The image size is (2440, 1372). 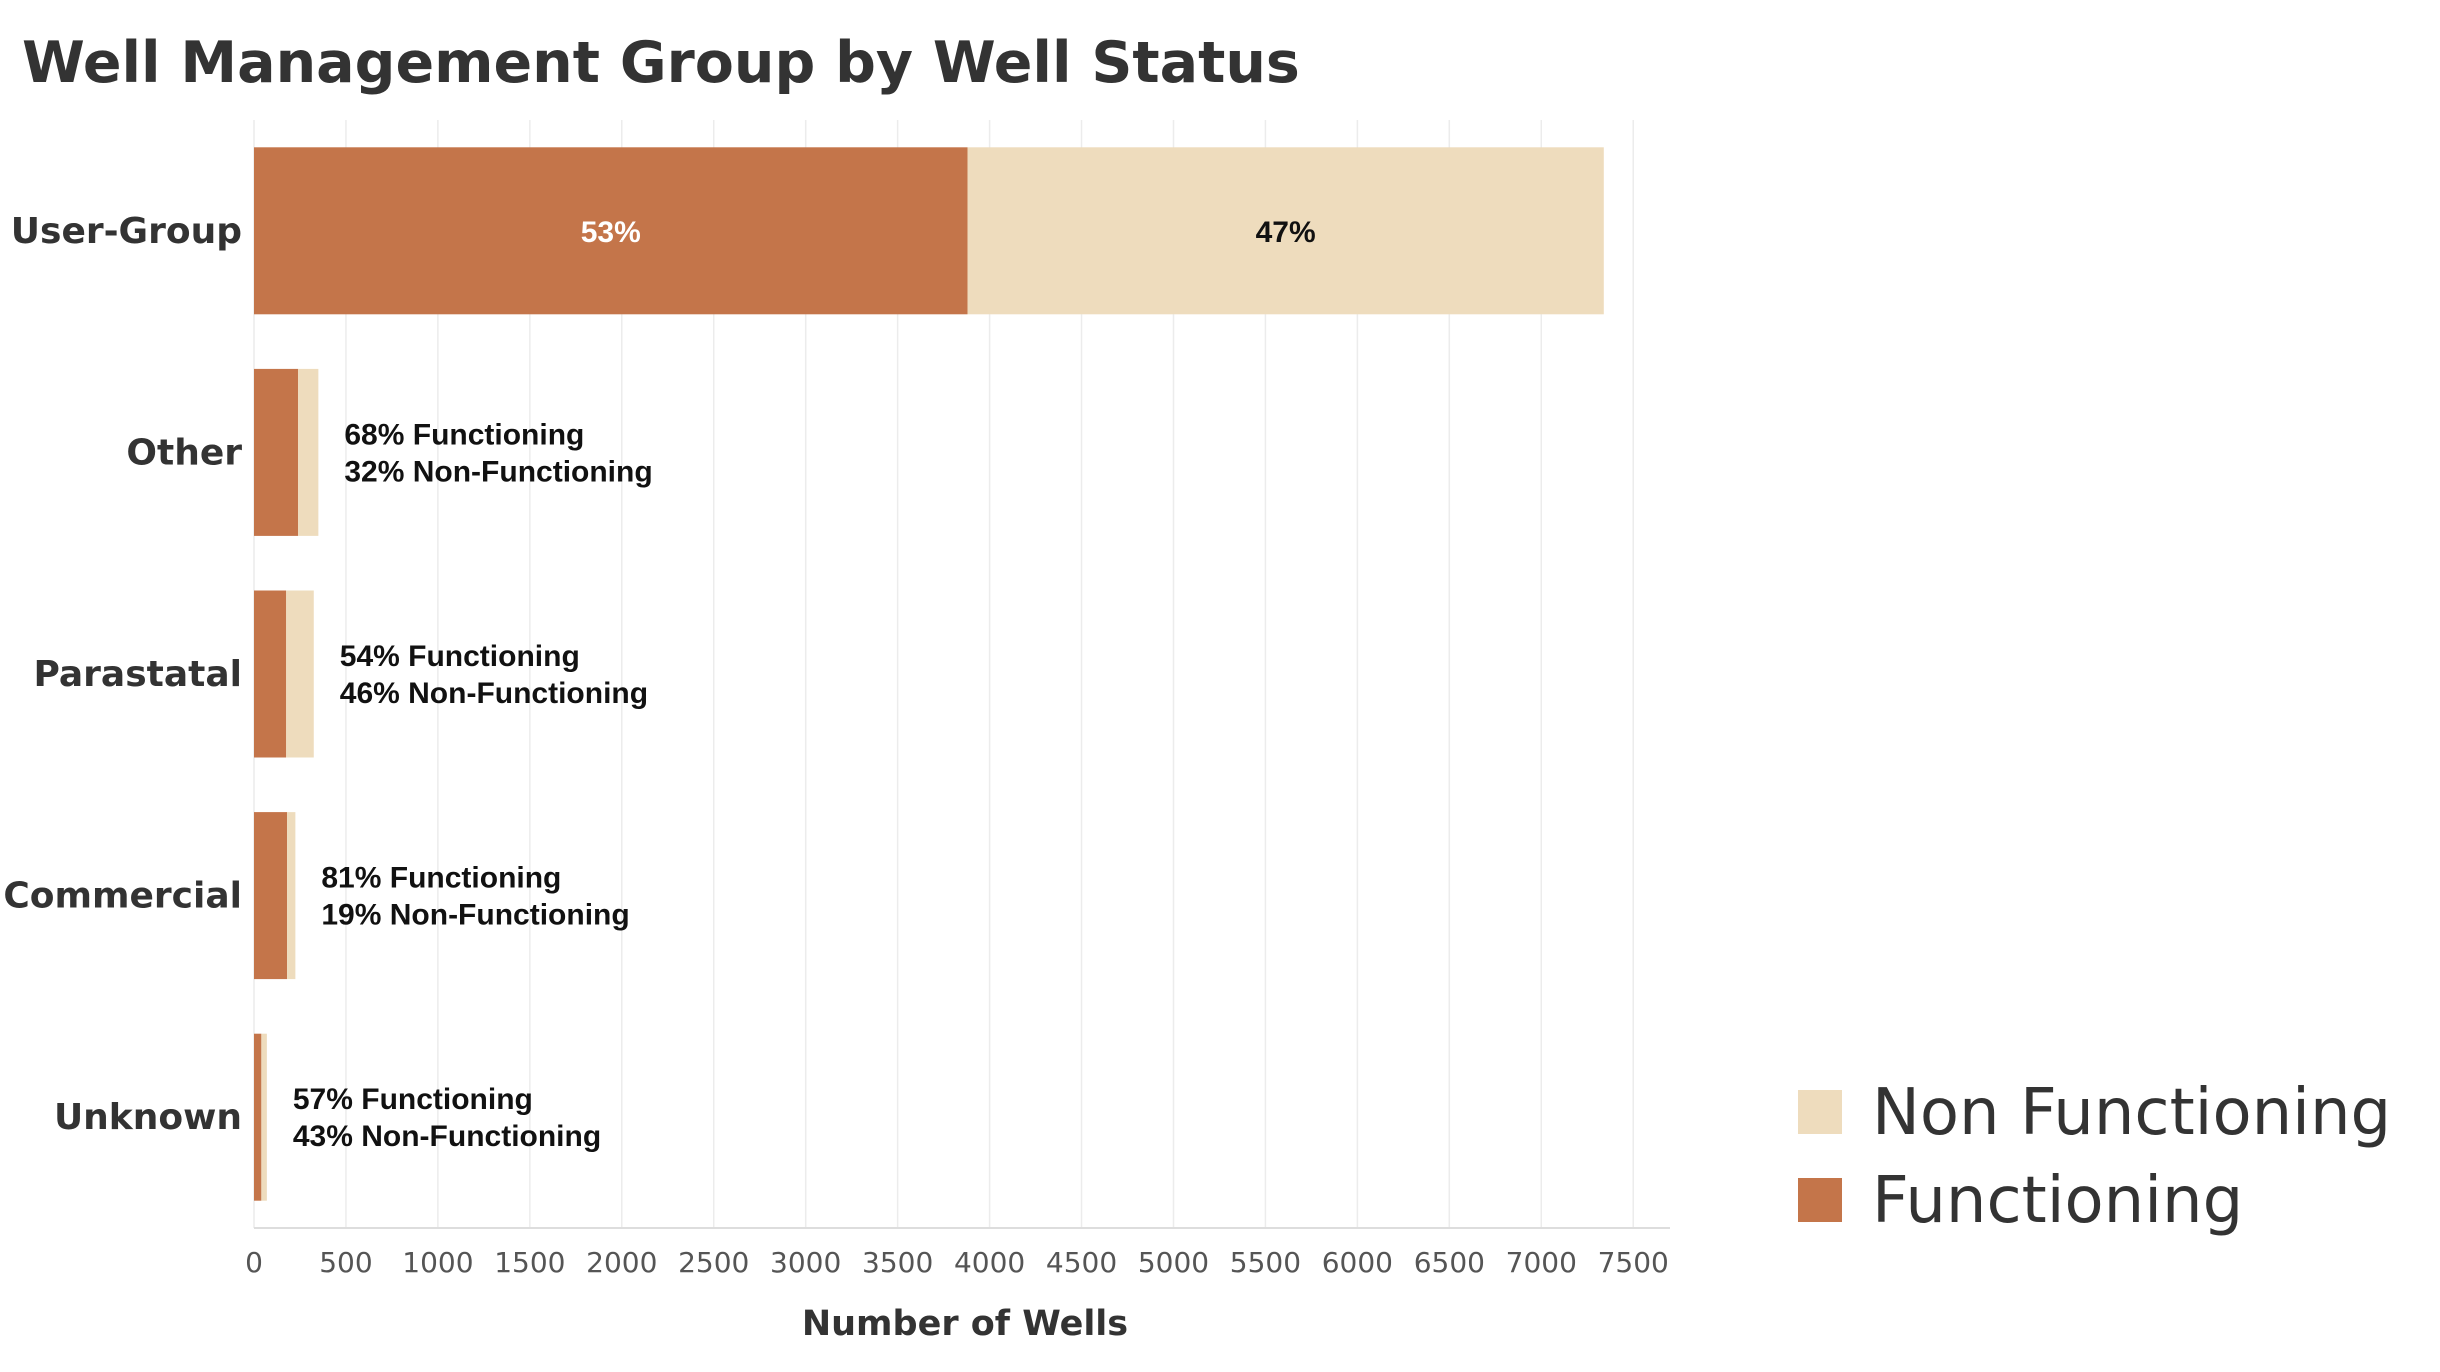 I want to click on bar-non-functioning-commercial, so click(x=291, y=896).